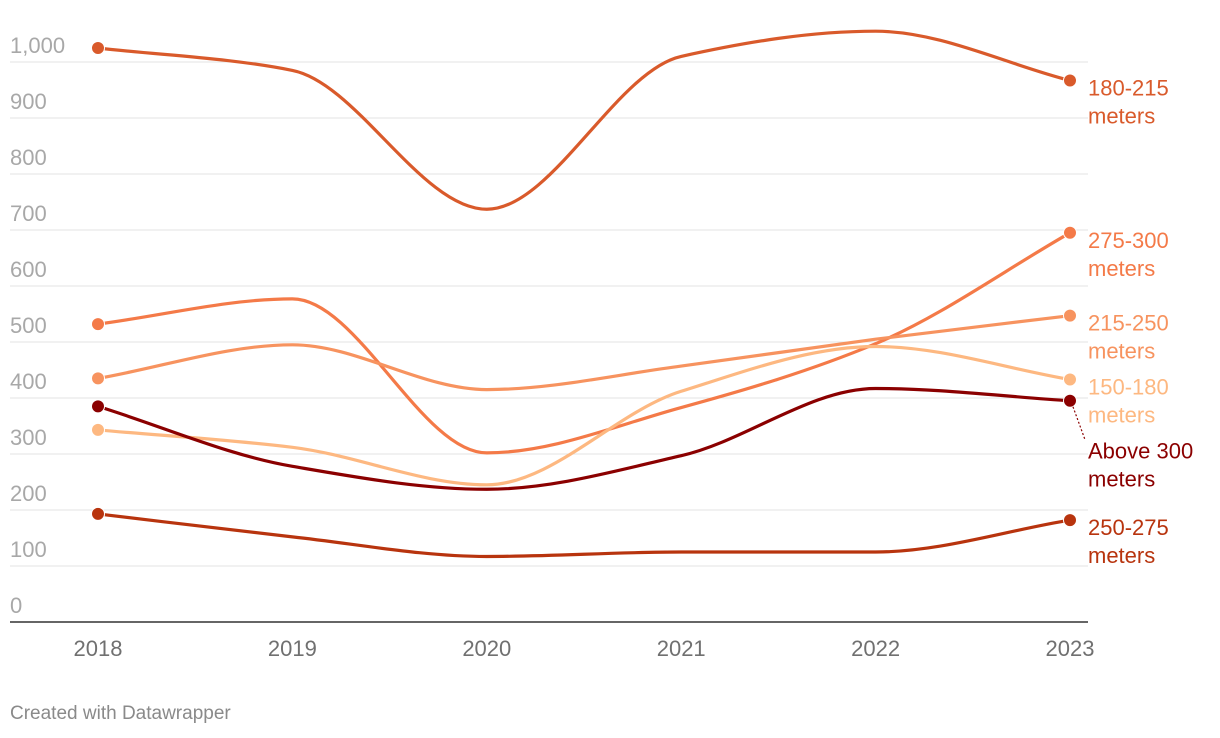 The image size is (1220, 738). I want to click on series-label: 150-180, so click(1128, 387).